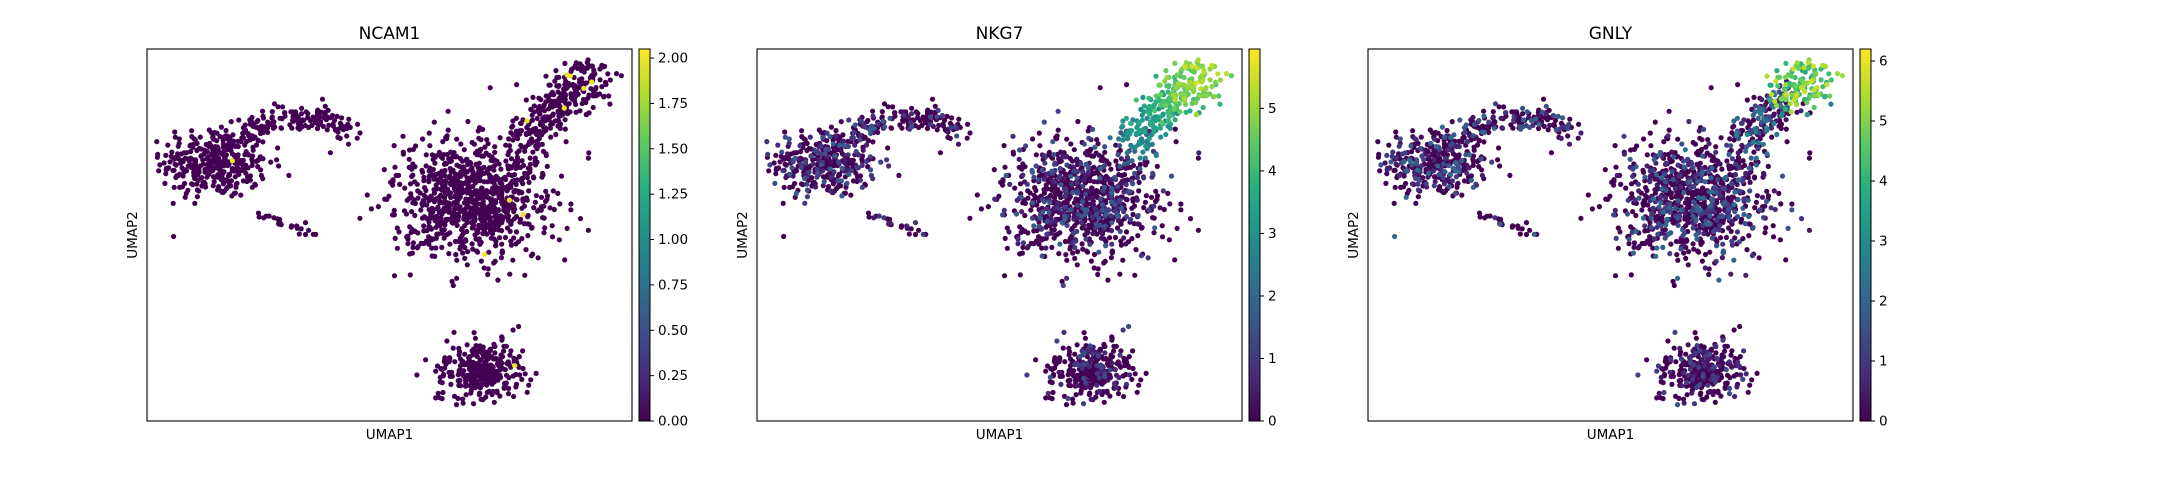 The height and width of the screenshot is (480, 2183). Describe the element at coordinates (673, 331) in the screenshot. I see `colorbar-tick-label: 0.50` at that location.